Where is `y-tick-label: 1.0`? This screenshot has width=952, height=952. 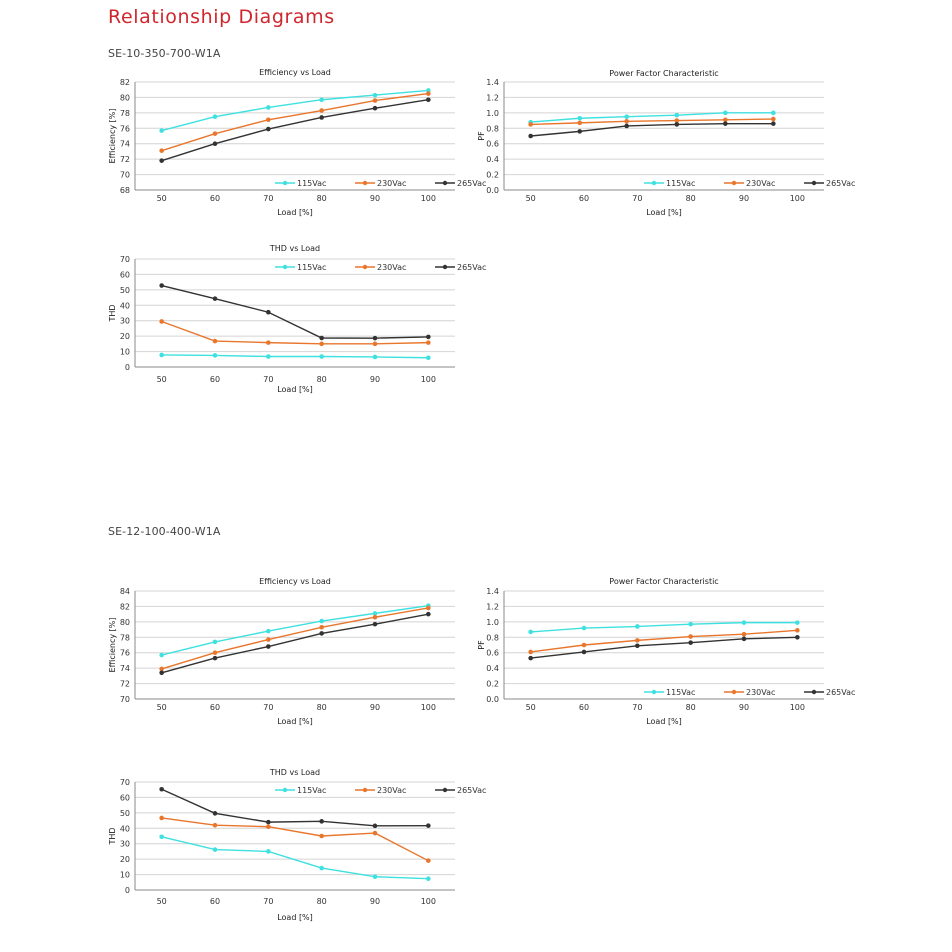
y-tick-label: 1.0 is located at coordinates (492, 622).